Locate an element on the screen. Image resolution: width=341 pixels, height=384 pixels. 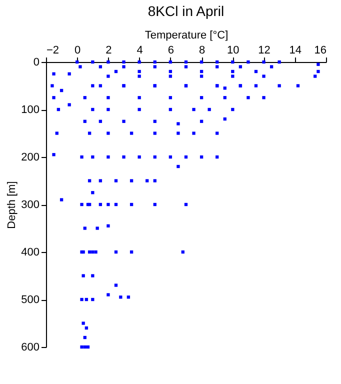
chart-title: 8KCl in April is located at coordinates (186, 11).